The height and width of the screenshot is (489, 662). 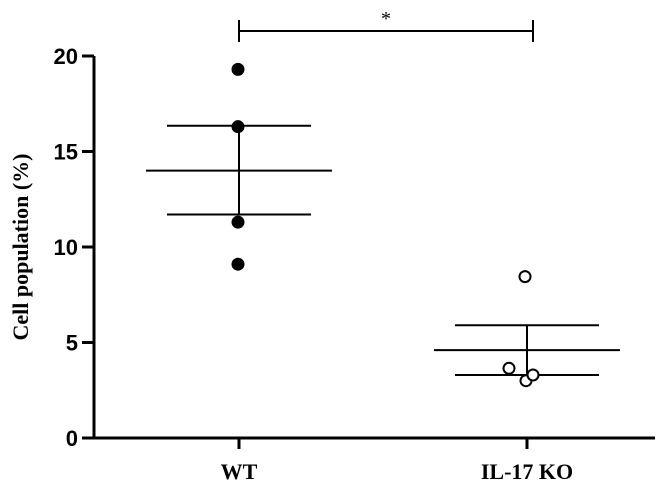 What do you see at coordinates (66, 56) in the screenshot?
I see `y-tick-label: 20` at bounding box center [66, 56].